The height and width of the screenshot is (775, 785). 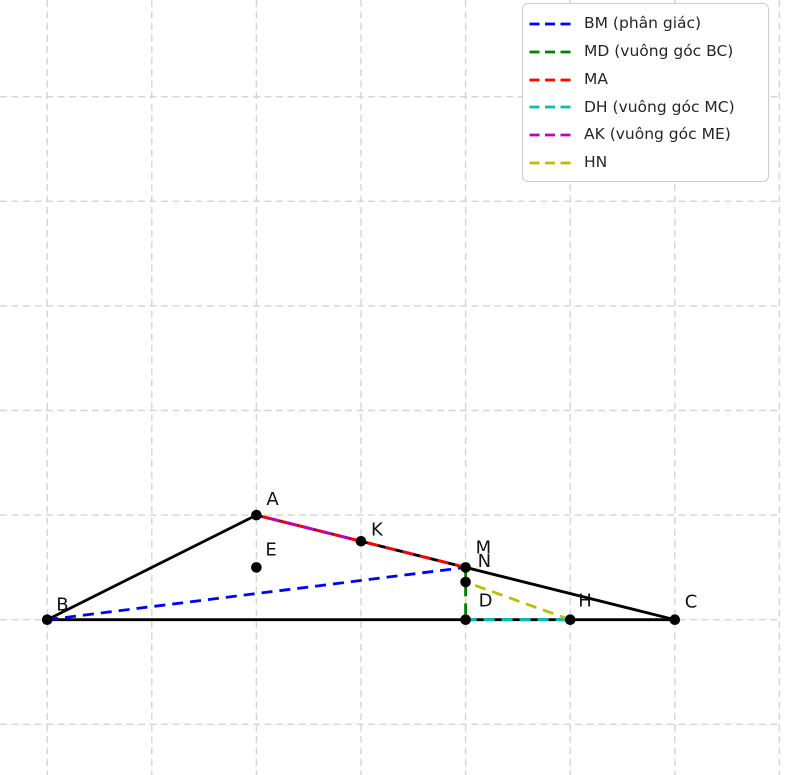 I want to click on legend-entry: HN, so click(x=643, y=163).